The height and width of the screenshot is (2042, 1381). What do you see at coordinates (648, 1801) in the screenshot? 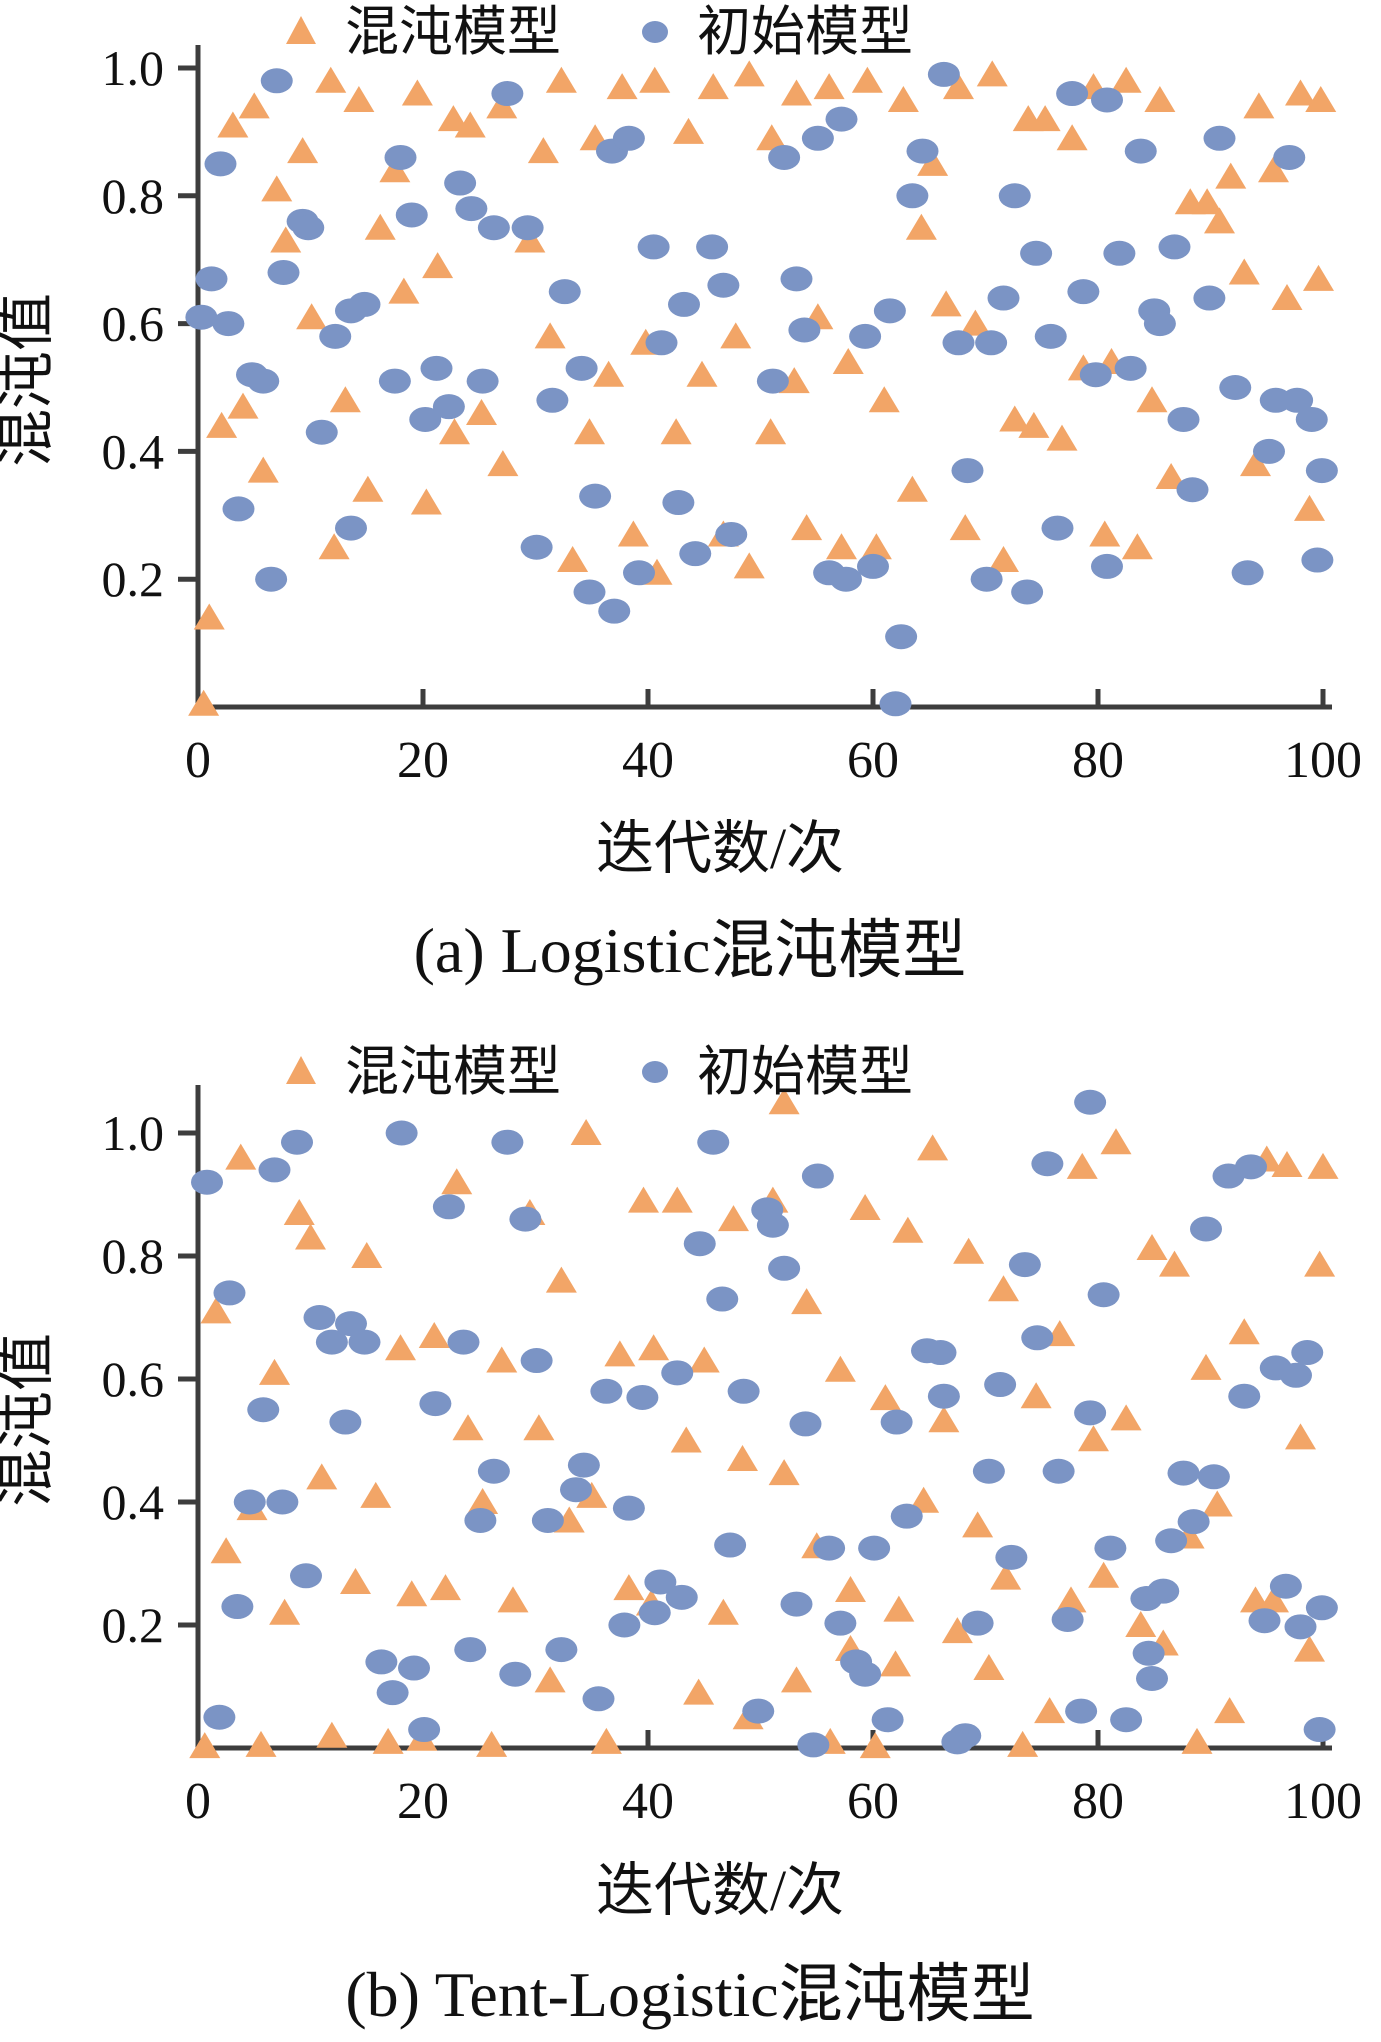
I see `x-tick-label: 40` at bounding box center [648, 1801].